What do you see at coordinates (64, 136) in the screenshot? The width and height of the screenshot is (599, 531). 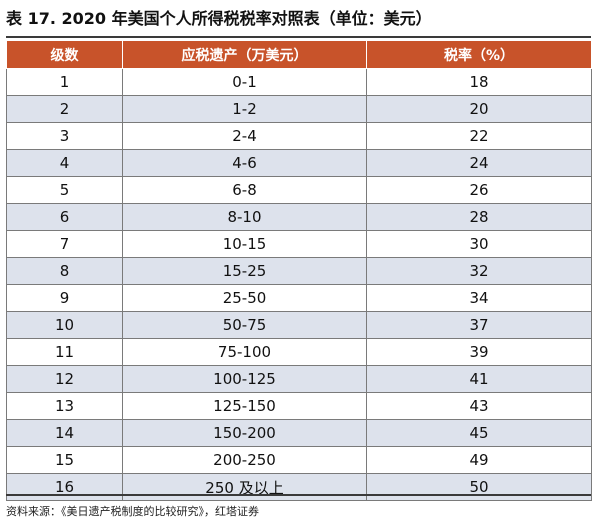 I see `level-cell: 3` at bounding box center [64, 136].